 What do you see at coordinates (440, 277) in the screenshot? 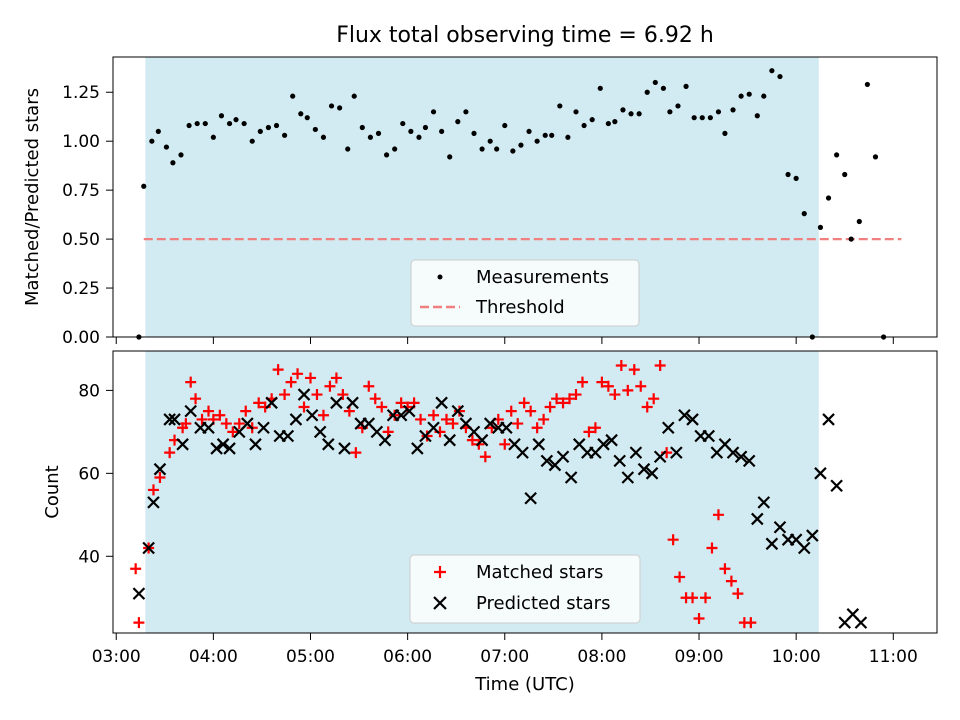
I see `legend-measurements-swatch` at bounding box center [440, 277].